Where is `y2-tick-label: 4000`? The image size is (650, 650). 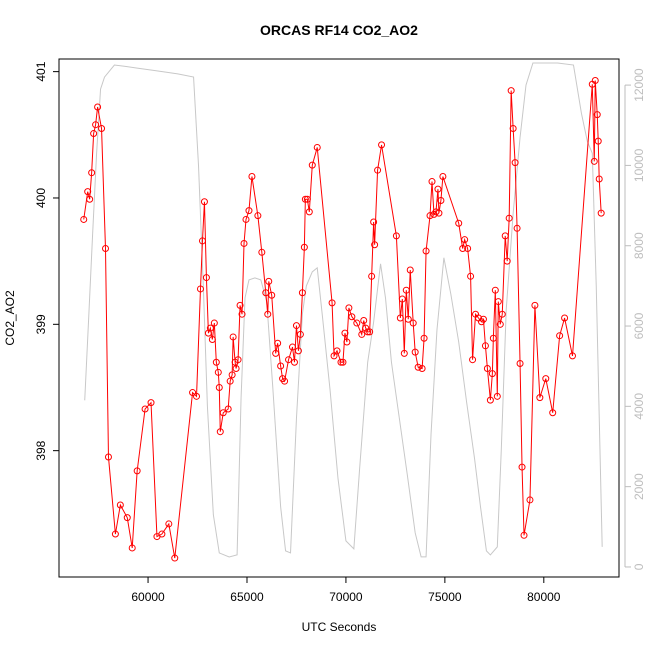 y2-tick-label: 4000 is located at coordinates (639, 406).